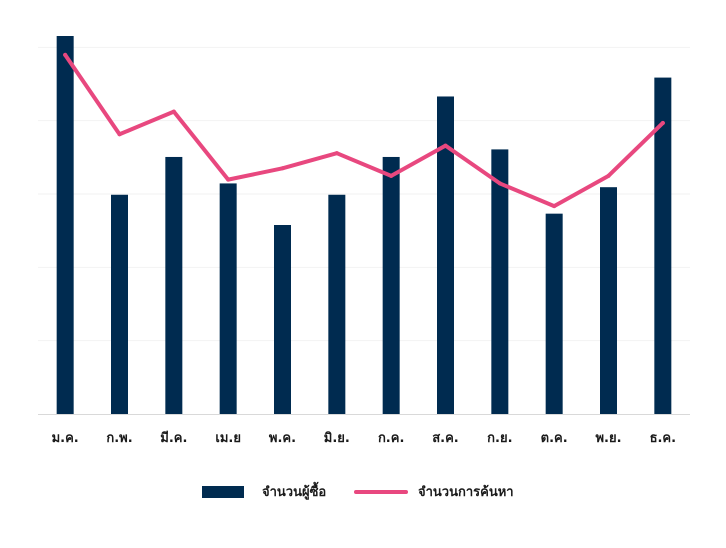 This screenshot has height=548, width=726. I want to click on legend-label-line: จำนวนการค้นหา, so click(466, 492).